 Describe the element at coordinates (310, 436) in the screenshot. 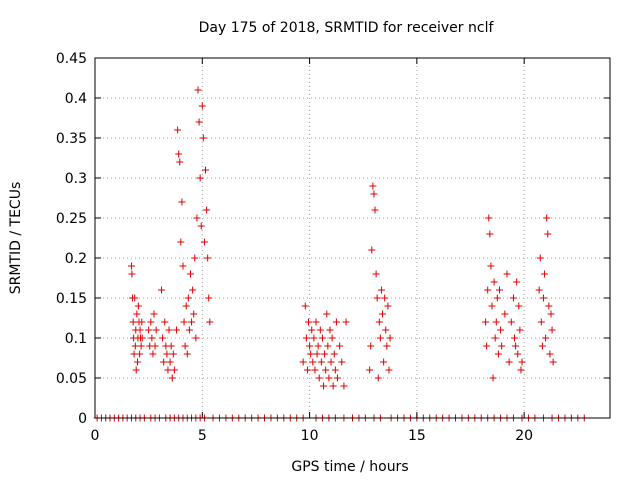

I see `x-tick-label: 10` at that location.